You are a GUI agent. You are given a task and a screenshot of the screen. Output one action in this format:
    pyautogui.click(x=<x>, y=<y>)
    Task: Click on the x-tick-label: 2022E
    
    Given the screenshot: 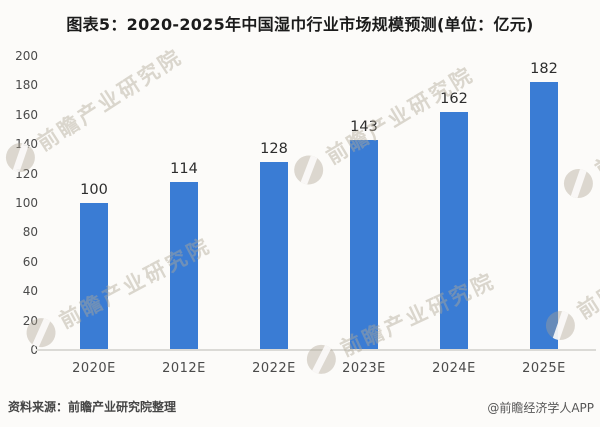 What is the action you would take?
    pyautogui.click(x=274, y=368)
    